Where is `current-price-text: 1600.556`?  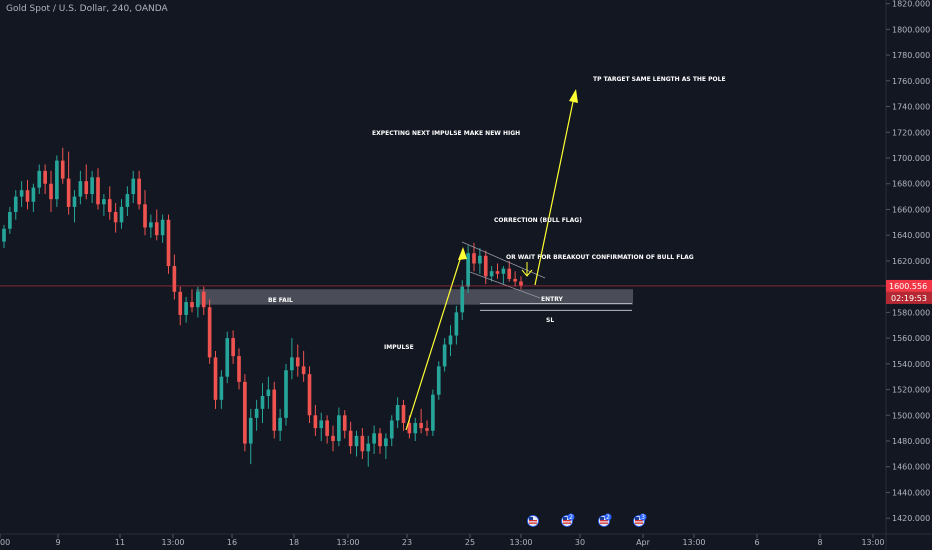 current-price-text: 1600.556 is located at coordinates (908, 286).